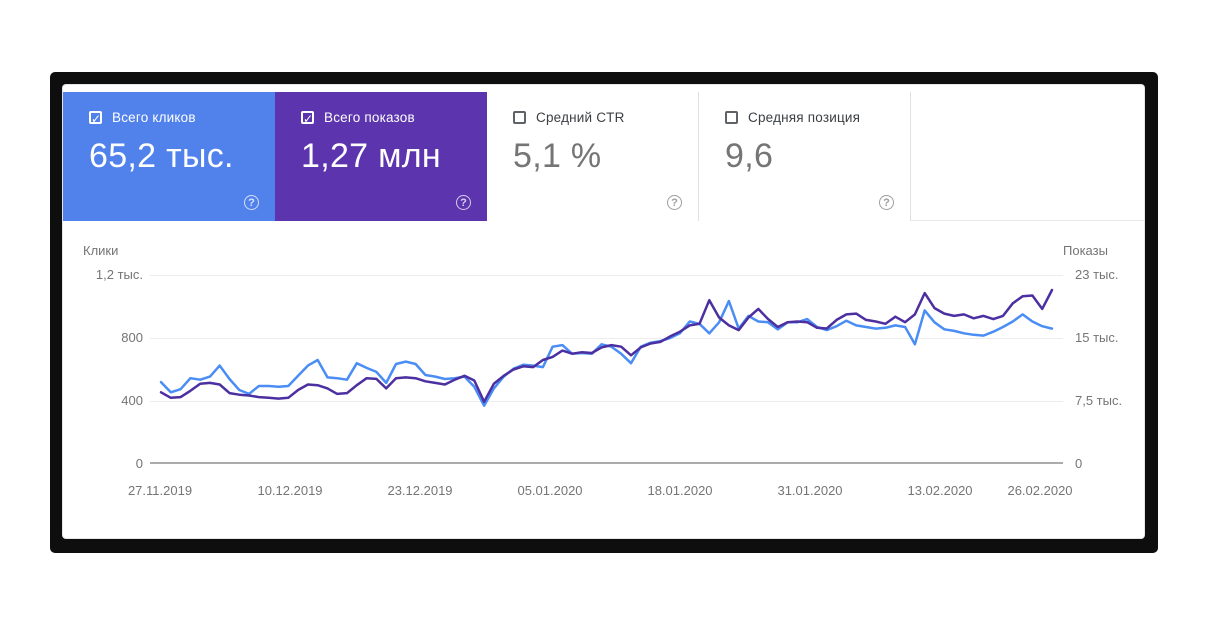 The image size is (1206, 625). Describe the element at coordinates (804, 117) in the screenshot. I see `card-label: Средняя позиция` at that location.